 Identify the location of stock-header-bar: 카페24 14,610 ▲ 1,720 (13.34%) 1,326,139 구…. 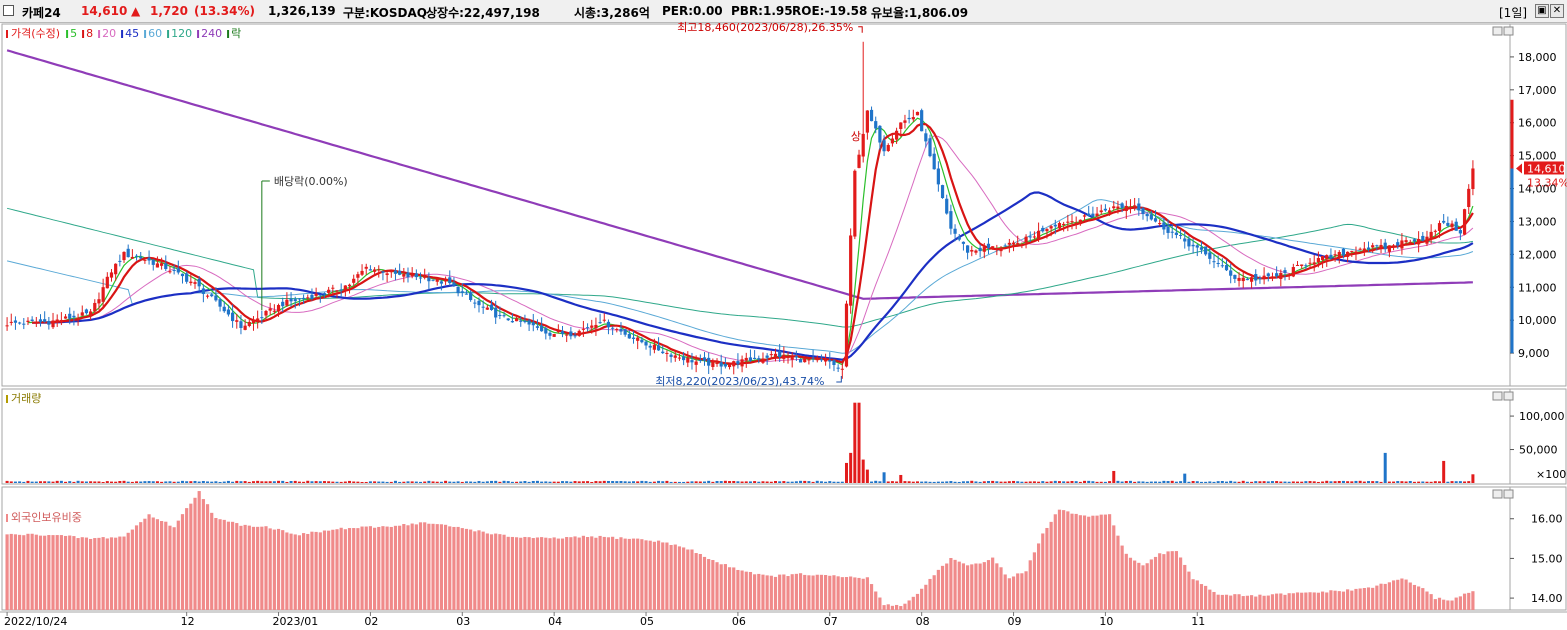
(783, 11).